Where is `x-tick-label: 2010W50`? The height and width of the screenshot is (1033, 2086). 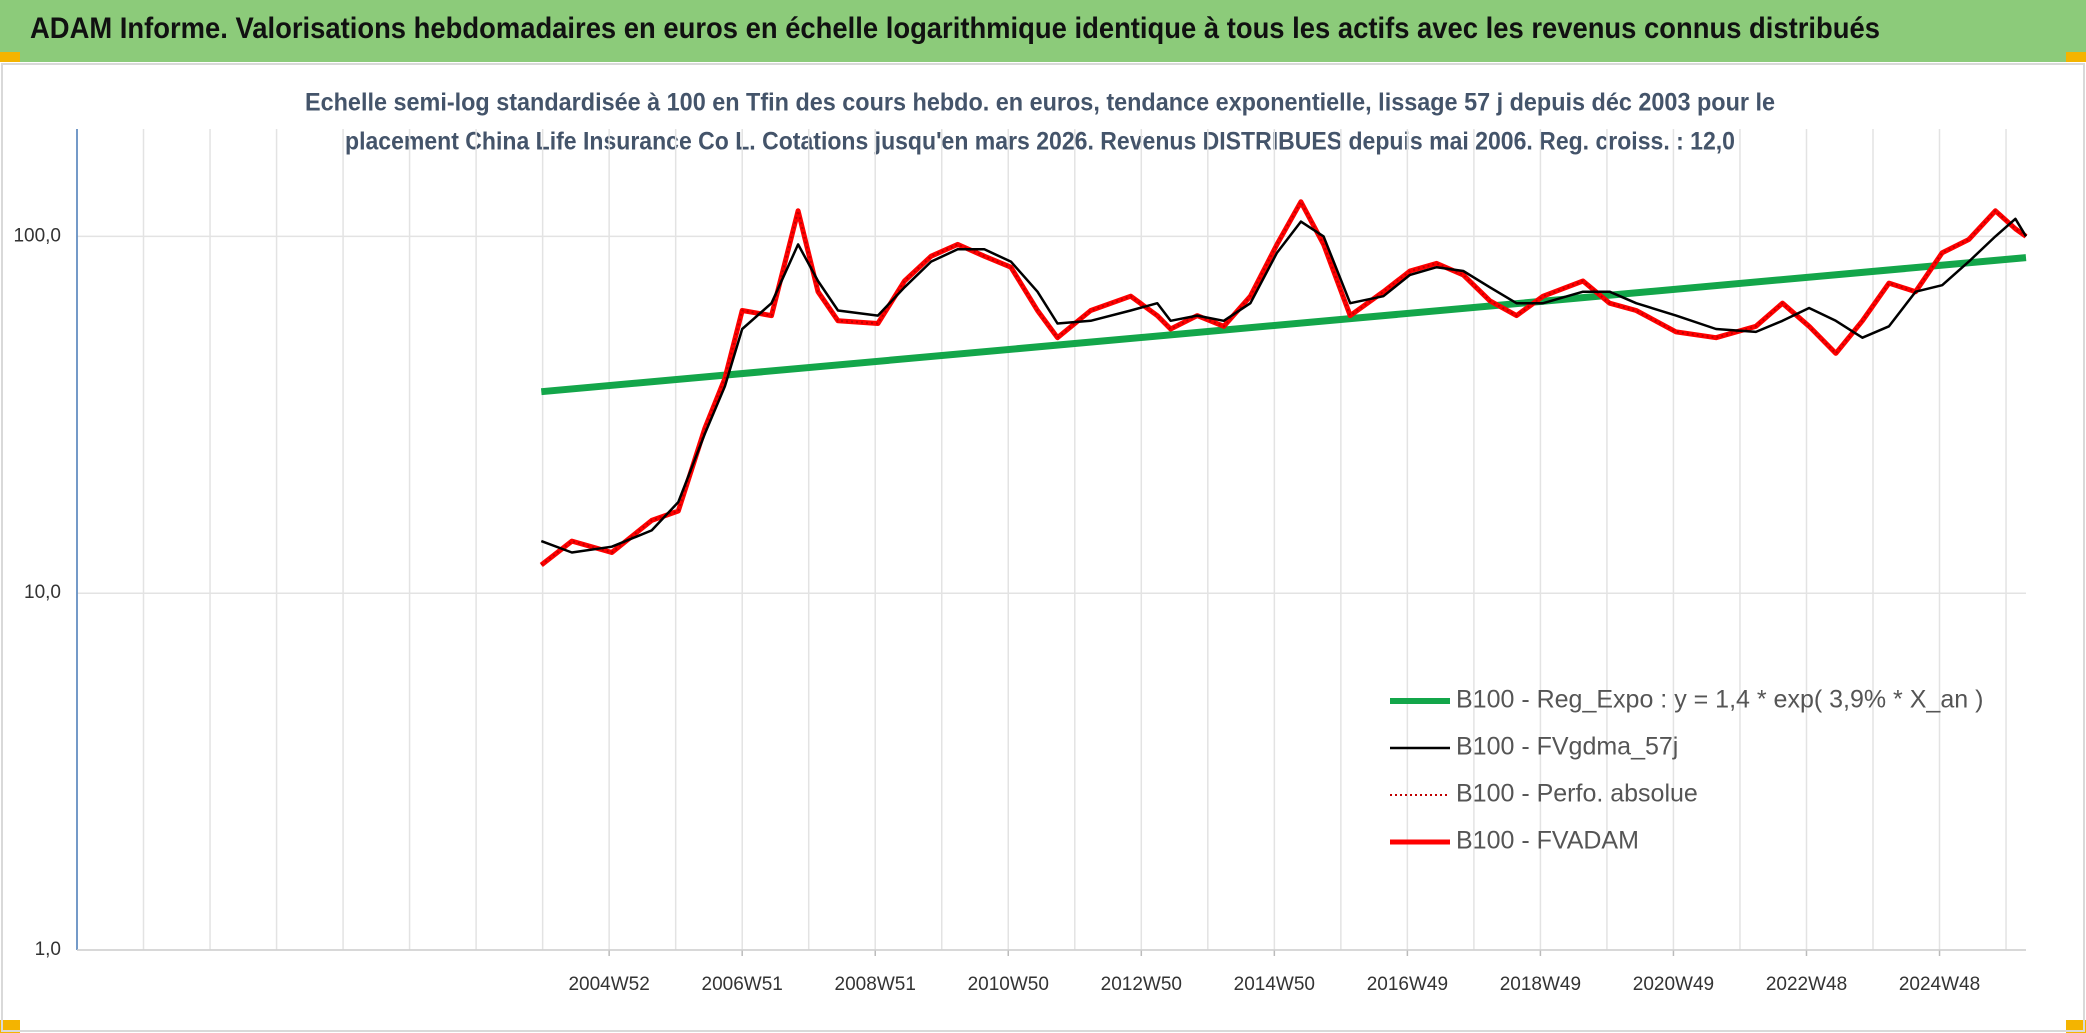 x-tick-label: 2010W50 is located at coordinates (1008, 984).